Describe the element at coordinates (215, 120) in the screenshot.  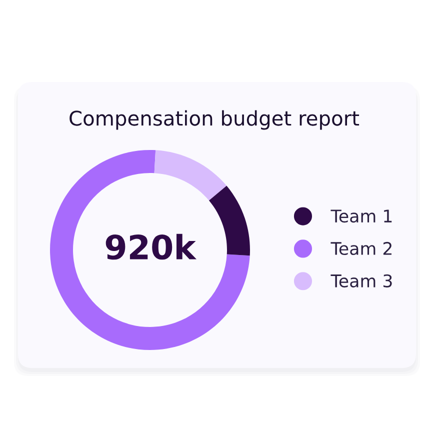
I see `chart-title: Compensation budget report` at that location.